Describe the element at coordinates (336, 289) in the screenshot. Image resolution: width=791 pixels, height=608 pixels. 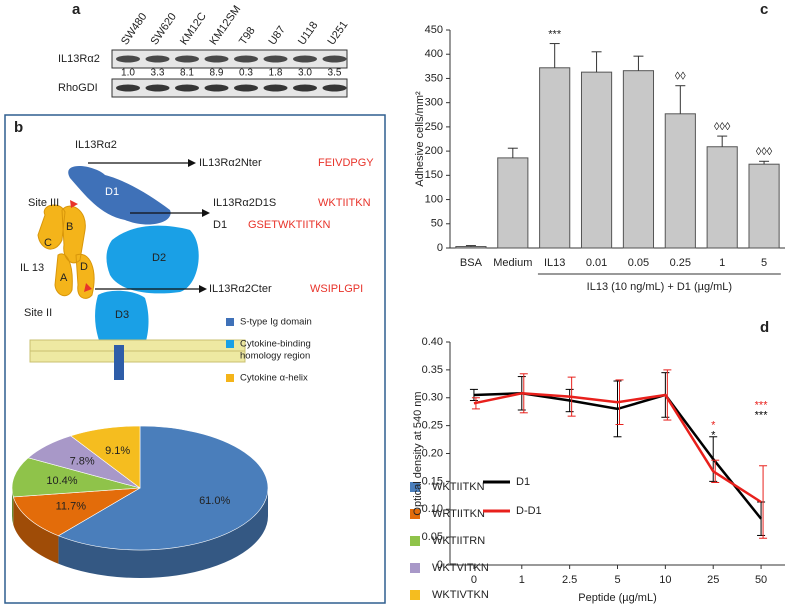
I see `peptide: WSIPLGPI` at that location.